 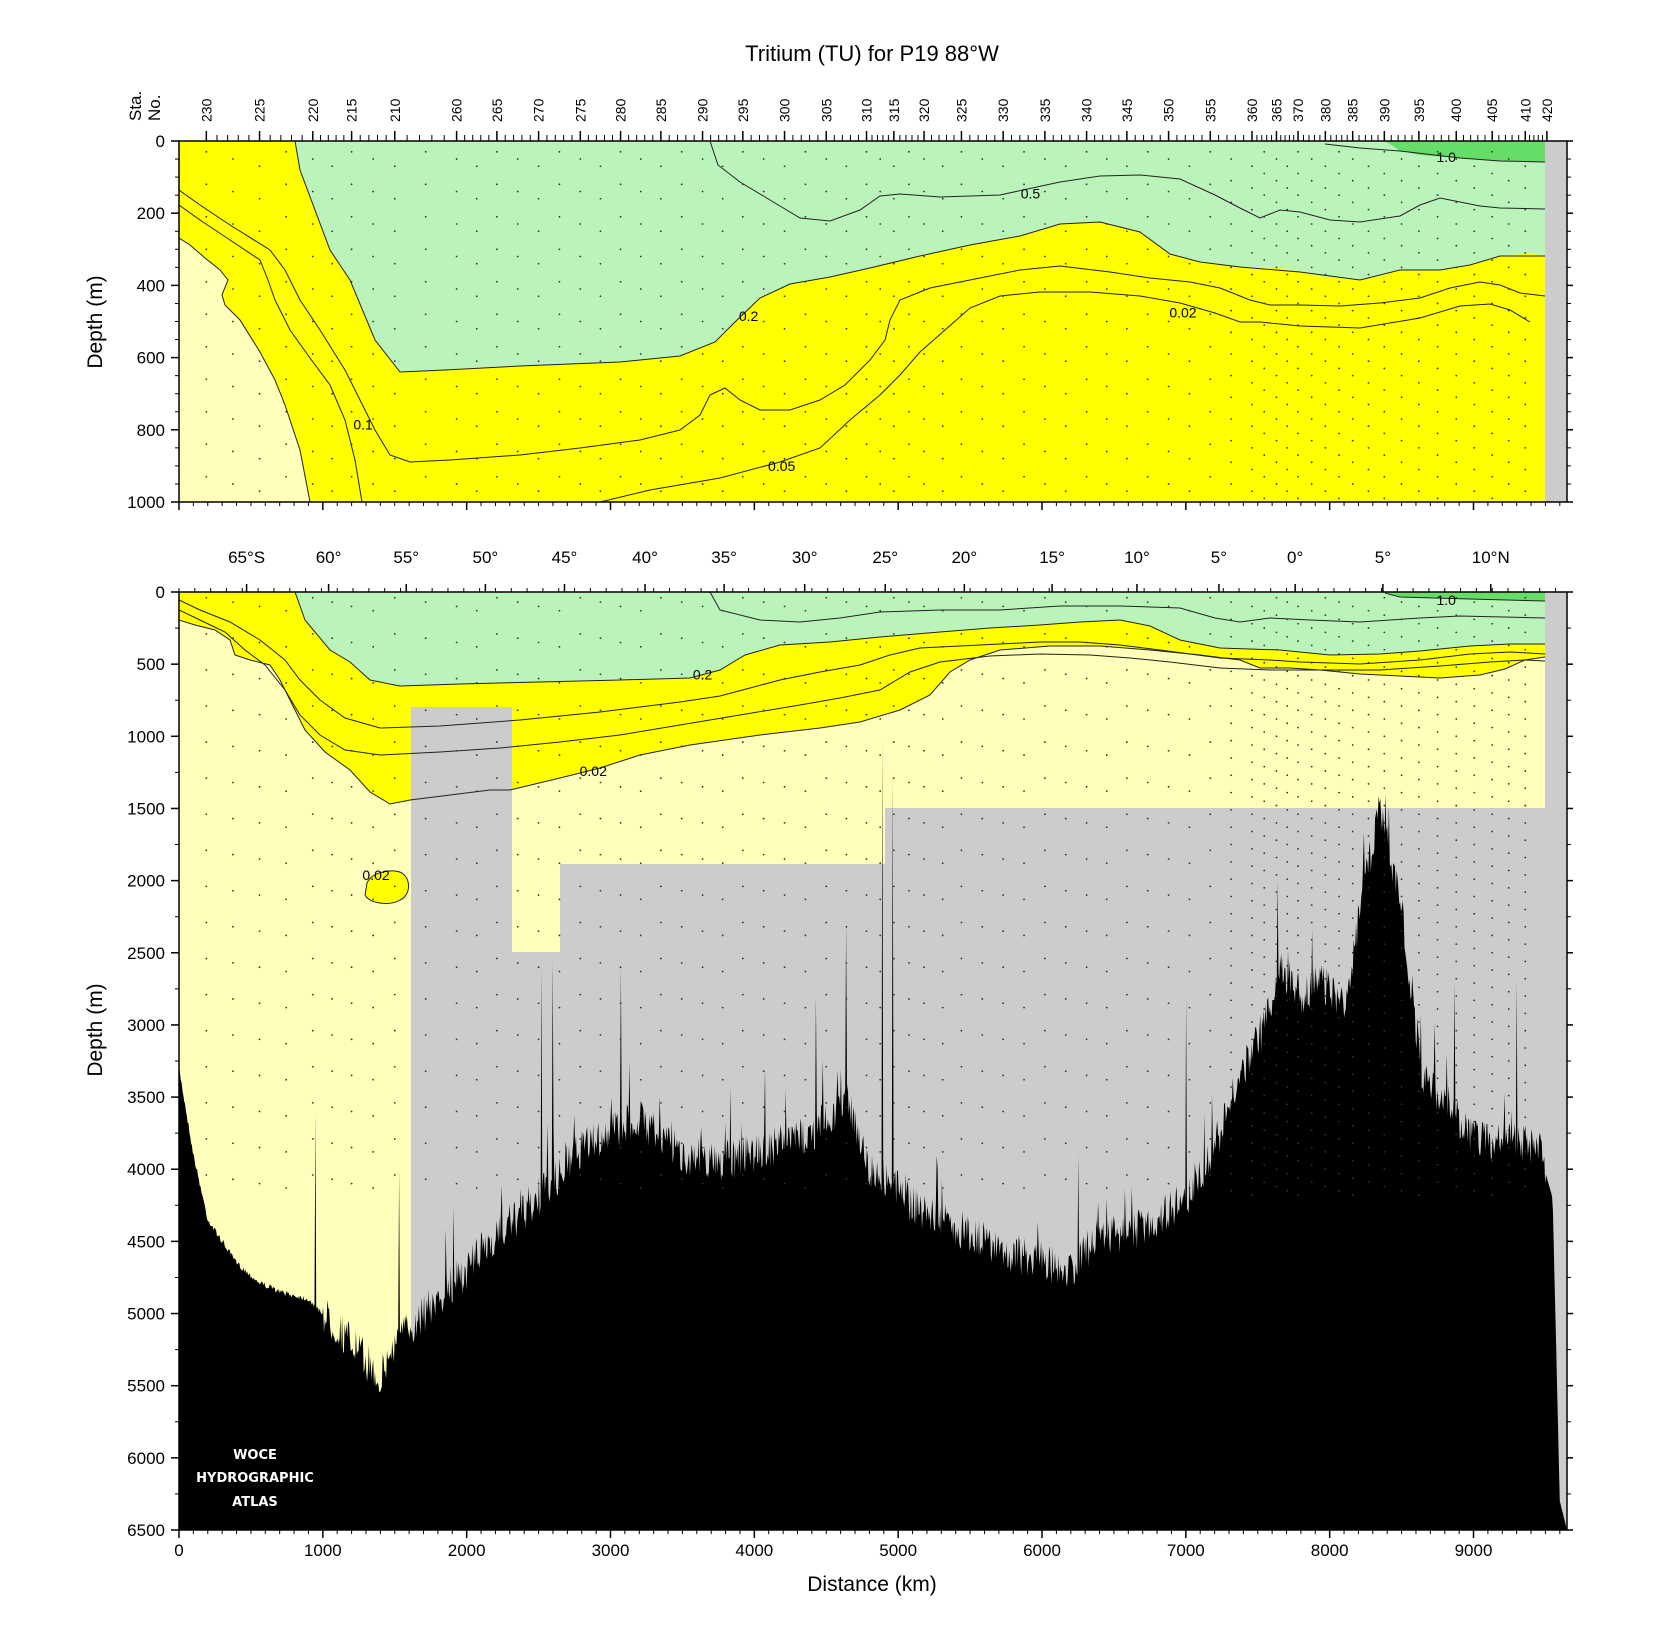 I want to click on contour-label: 0.02, so click(x=375, y=875).